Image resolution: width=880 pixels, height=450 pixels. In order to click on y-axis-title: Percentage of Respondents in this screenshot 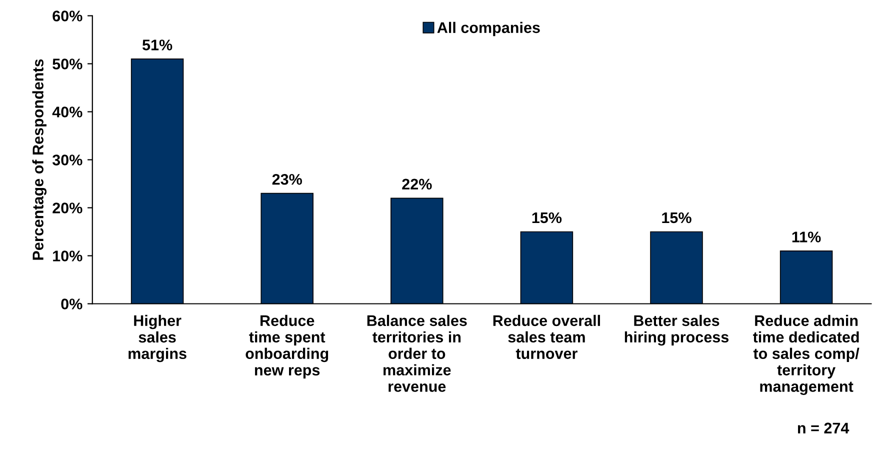, I will do `click(39, 159)`.